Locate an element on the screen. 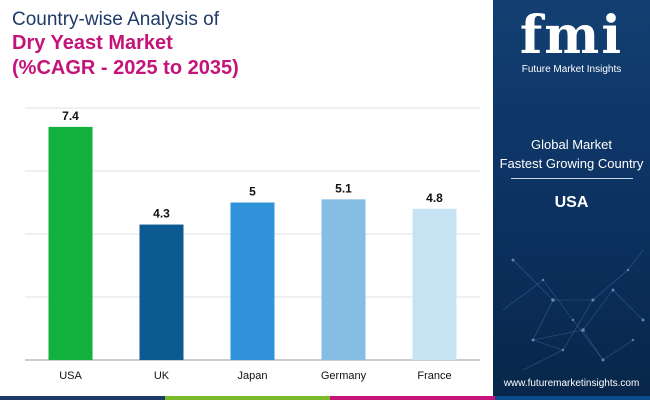 The width and height of the screenshot is (650, 400). data-label-uk: 4.3 is located at coordinates (161, 214).